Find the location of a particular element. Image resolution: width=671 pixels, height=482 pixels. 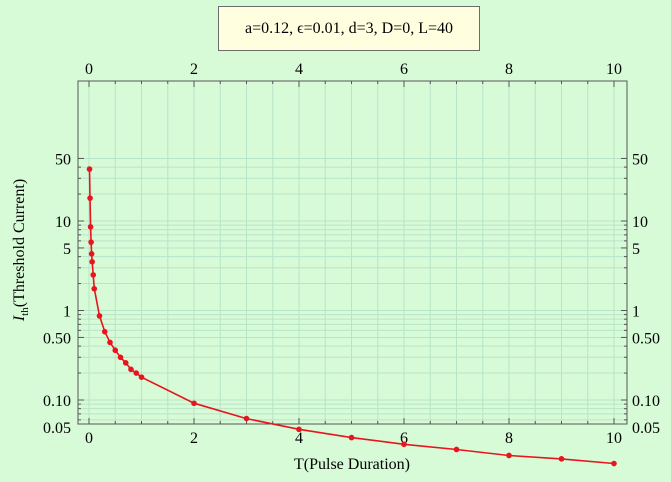

x-tick-label-top: 6 is located at coordinates (404, 69).